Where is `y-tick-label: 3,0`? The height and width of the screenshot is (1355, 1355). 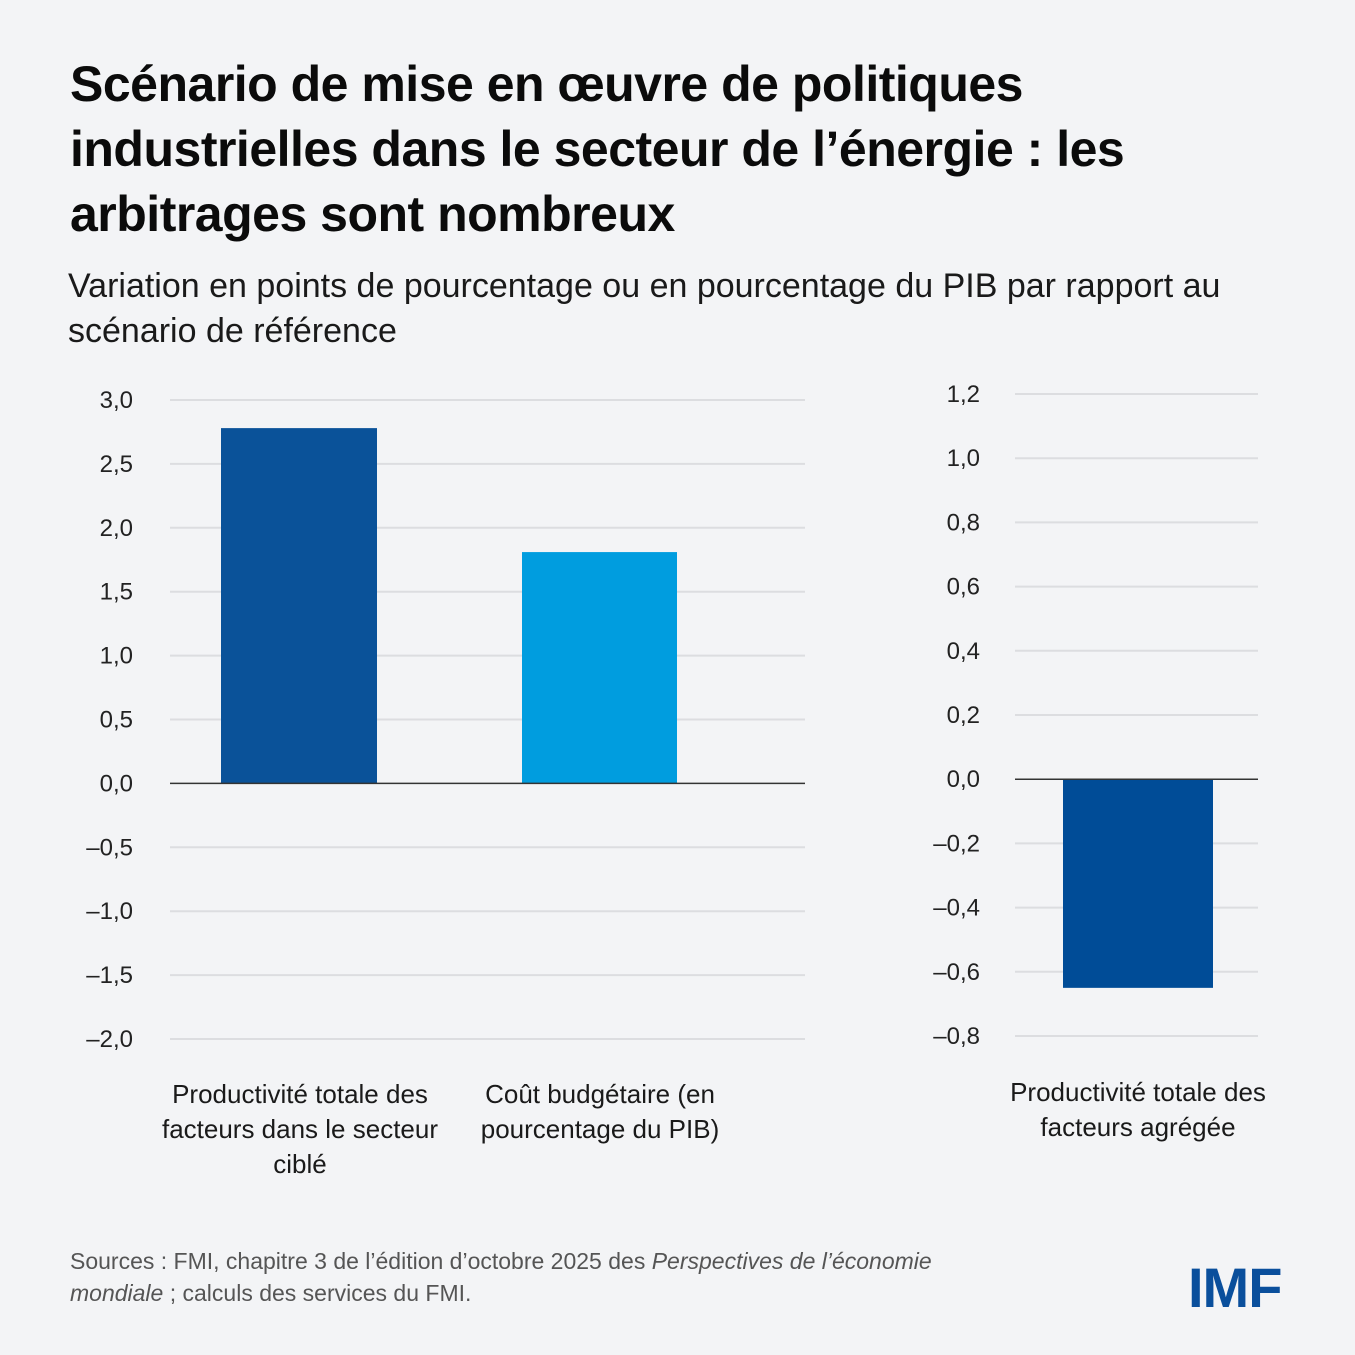 y-tick-label: 3,0 is located at coordinates (116, 400).